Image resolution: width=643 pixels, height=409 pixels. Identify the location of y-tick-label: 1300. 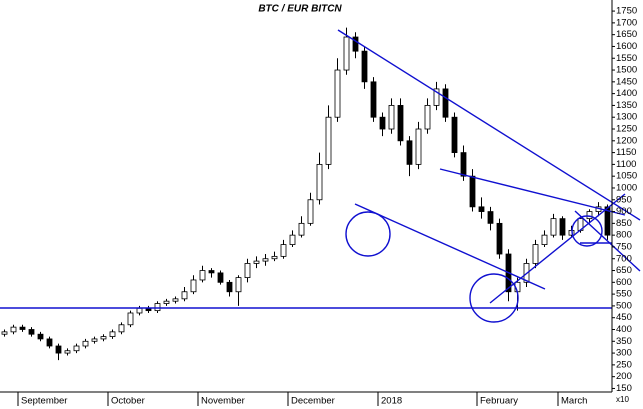
(626, 117).